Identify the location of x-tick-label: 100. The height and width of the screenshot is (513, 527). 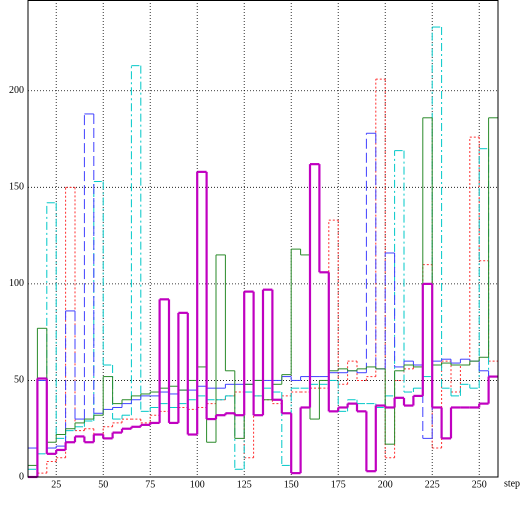
(197, 484).